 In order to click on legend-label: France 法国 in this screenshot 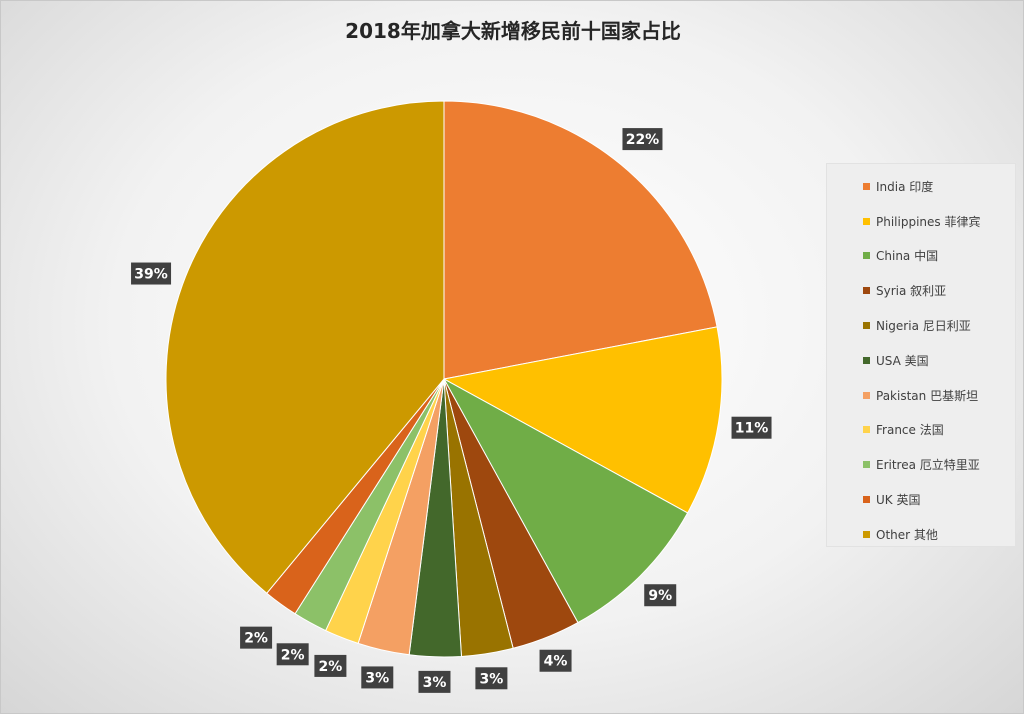, I will do `click(910, 430)`.